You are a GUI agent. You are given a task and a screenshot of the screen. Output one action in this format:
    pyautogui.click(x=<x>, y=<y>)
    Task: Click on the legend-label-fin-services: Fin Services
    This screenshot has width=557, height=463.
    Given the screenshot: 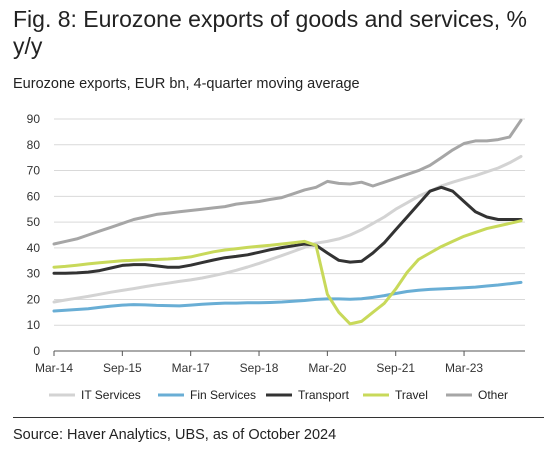 What is the action you would take?
    pyautogui.click(x=223, y=395)
    